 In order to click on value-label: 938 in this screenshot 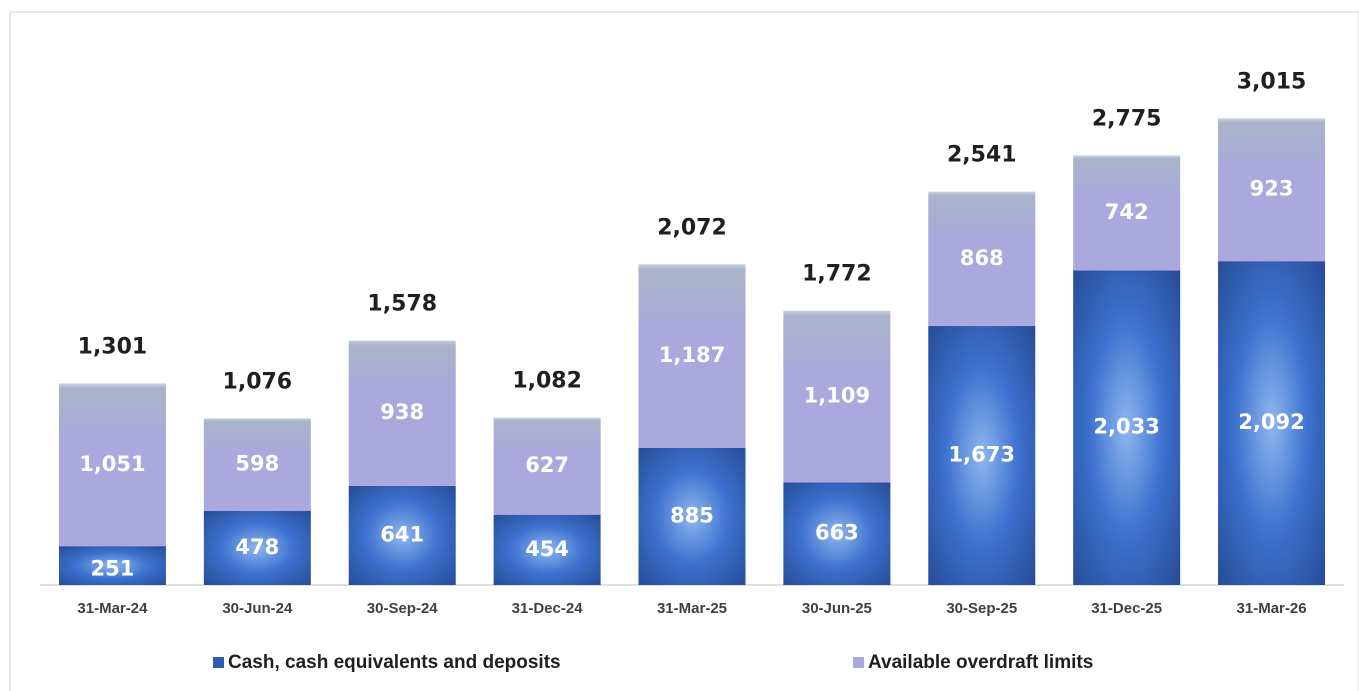, I will do `click(402, 412)`.